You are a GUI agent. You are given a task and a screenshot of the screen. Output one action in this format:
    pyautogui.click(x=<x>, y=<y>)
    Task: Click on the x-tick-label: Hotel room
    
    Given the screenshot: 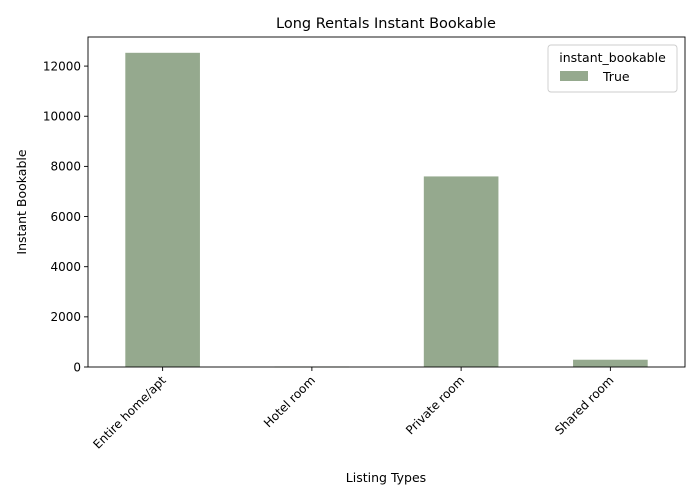 What is the action you would take?
    pyautogui.click(x=289, y=401)
    